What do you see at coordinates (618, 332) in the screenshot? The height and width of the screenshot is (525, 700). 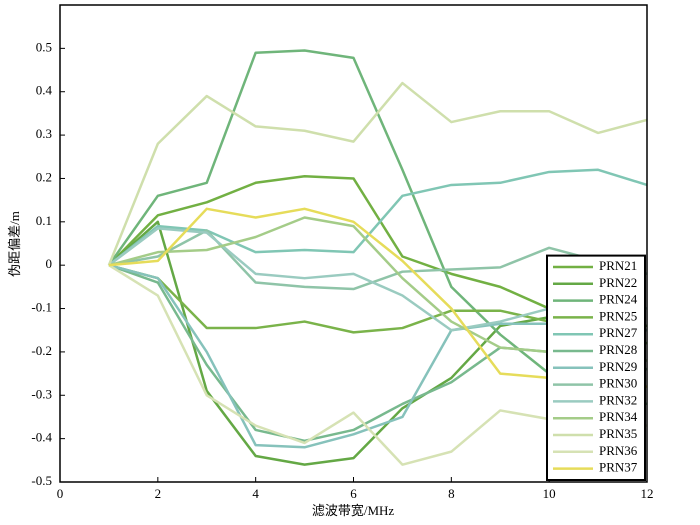 I see `legend-label: PRN27` at bounding box center [618, 332].